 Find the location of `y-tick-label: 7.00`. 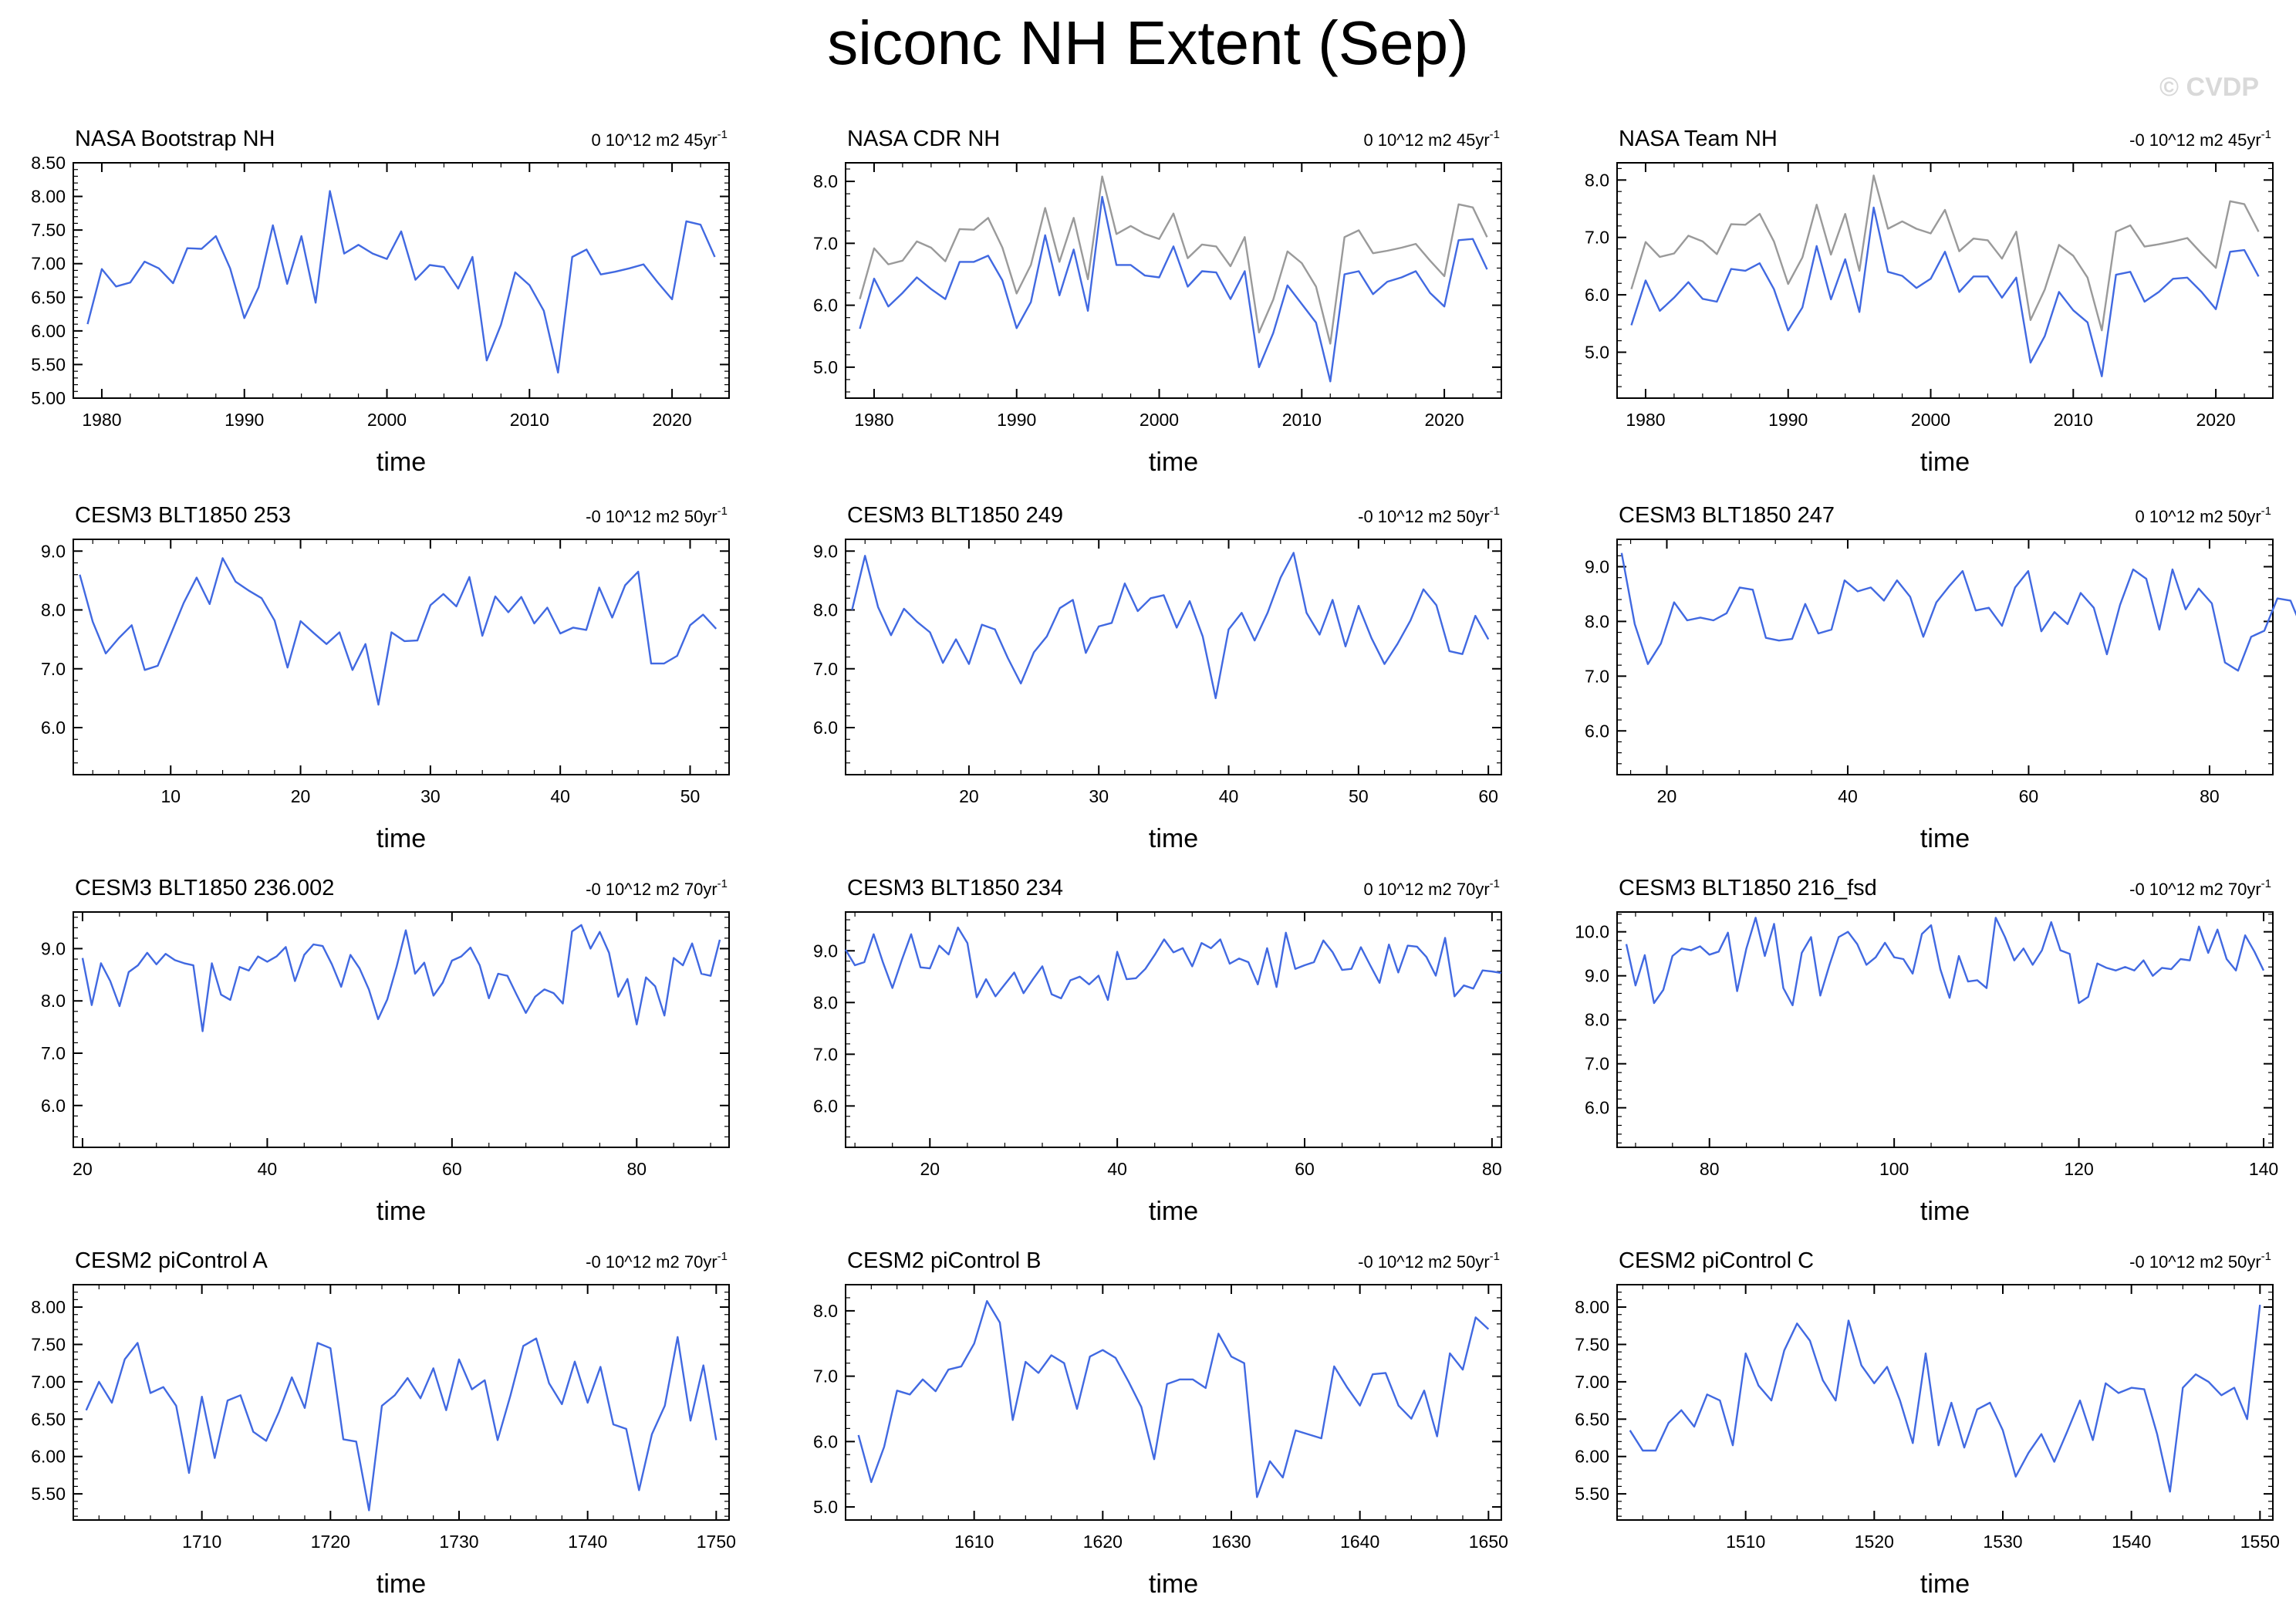

y-tick-label: 7.00 is located at coordinates (48, 1382).